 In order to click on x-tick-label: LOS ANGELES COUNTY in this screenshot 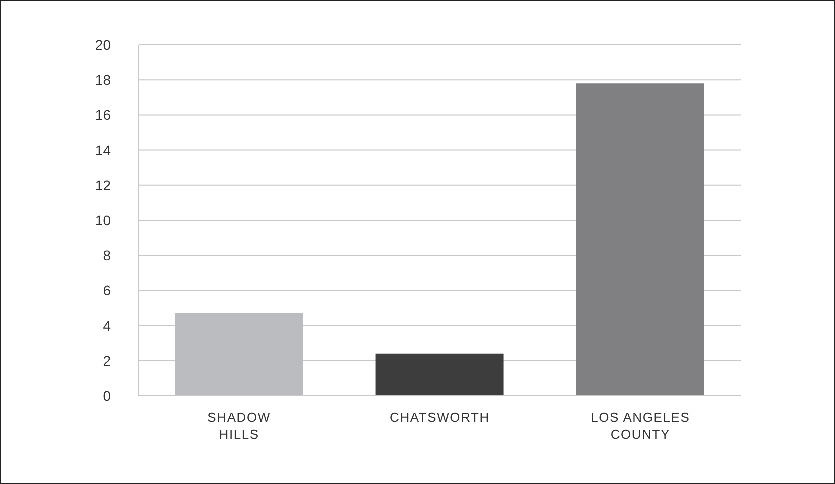, I will do `click(640, 426)`.